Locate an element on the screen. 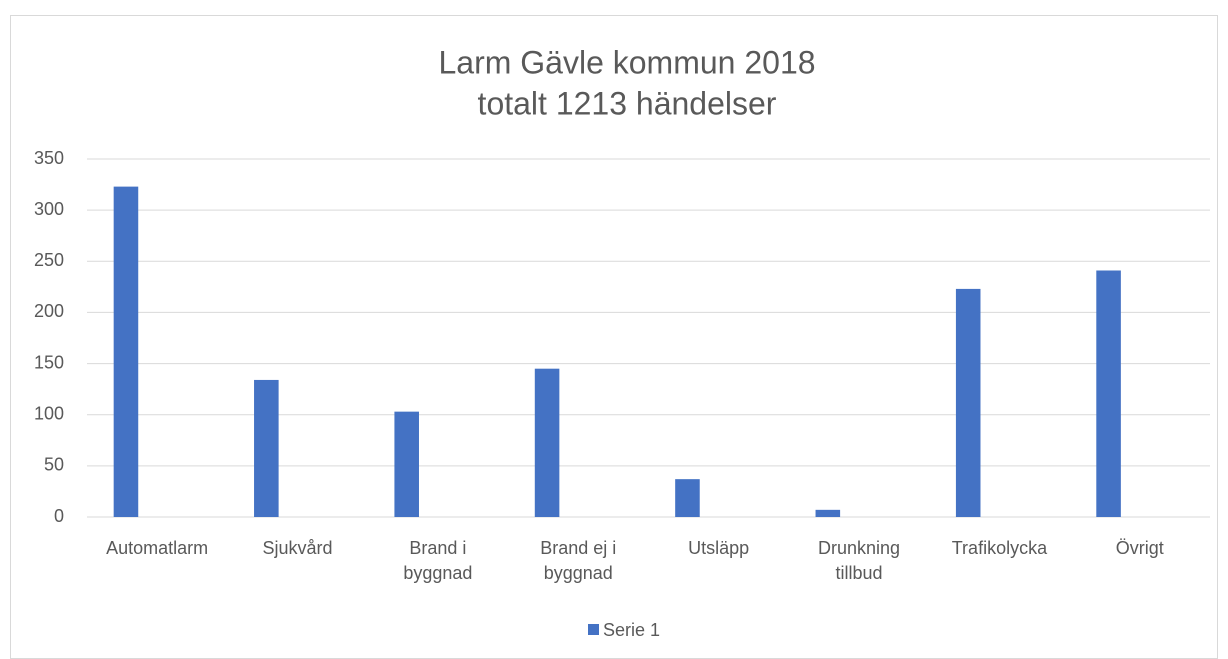 Image resolution: width=1228 pixels, height=659 pixels. y-tick-label: 0 is located at coordinates (59, 516).